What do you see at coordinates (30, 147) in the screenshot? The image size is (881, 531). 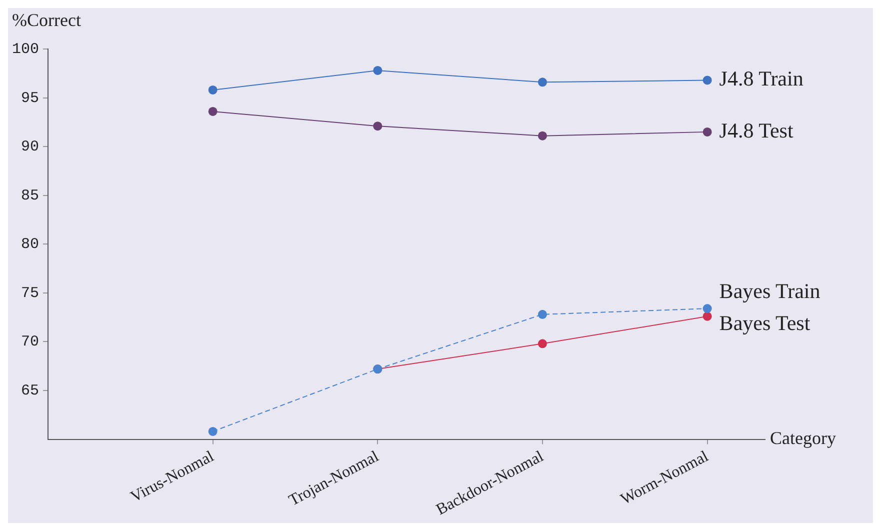 I see `y-tick-label: 90` at bounding box center [30, 147].